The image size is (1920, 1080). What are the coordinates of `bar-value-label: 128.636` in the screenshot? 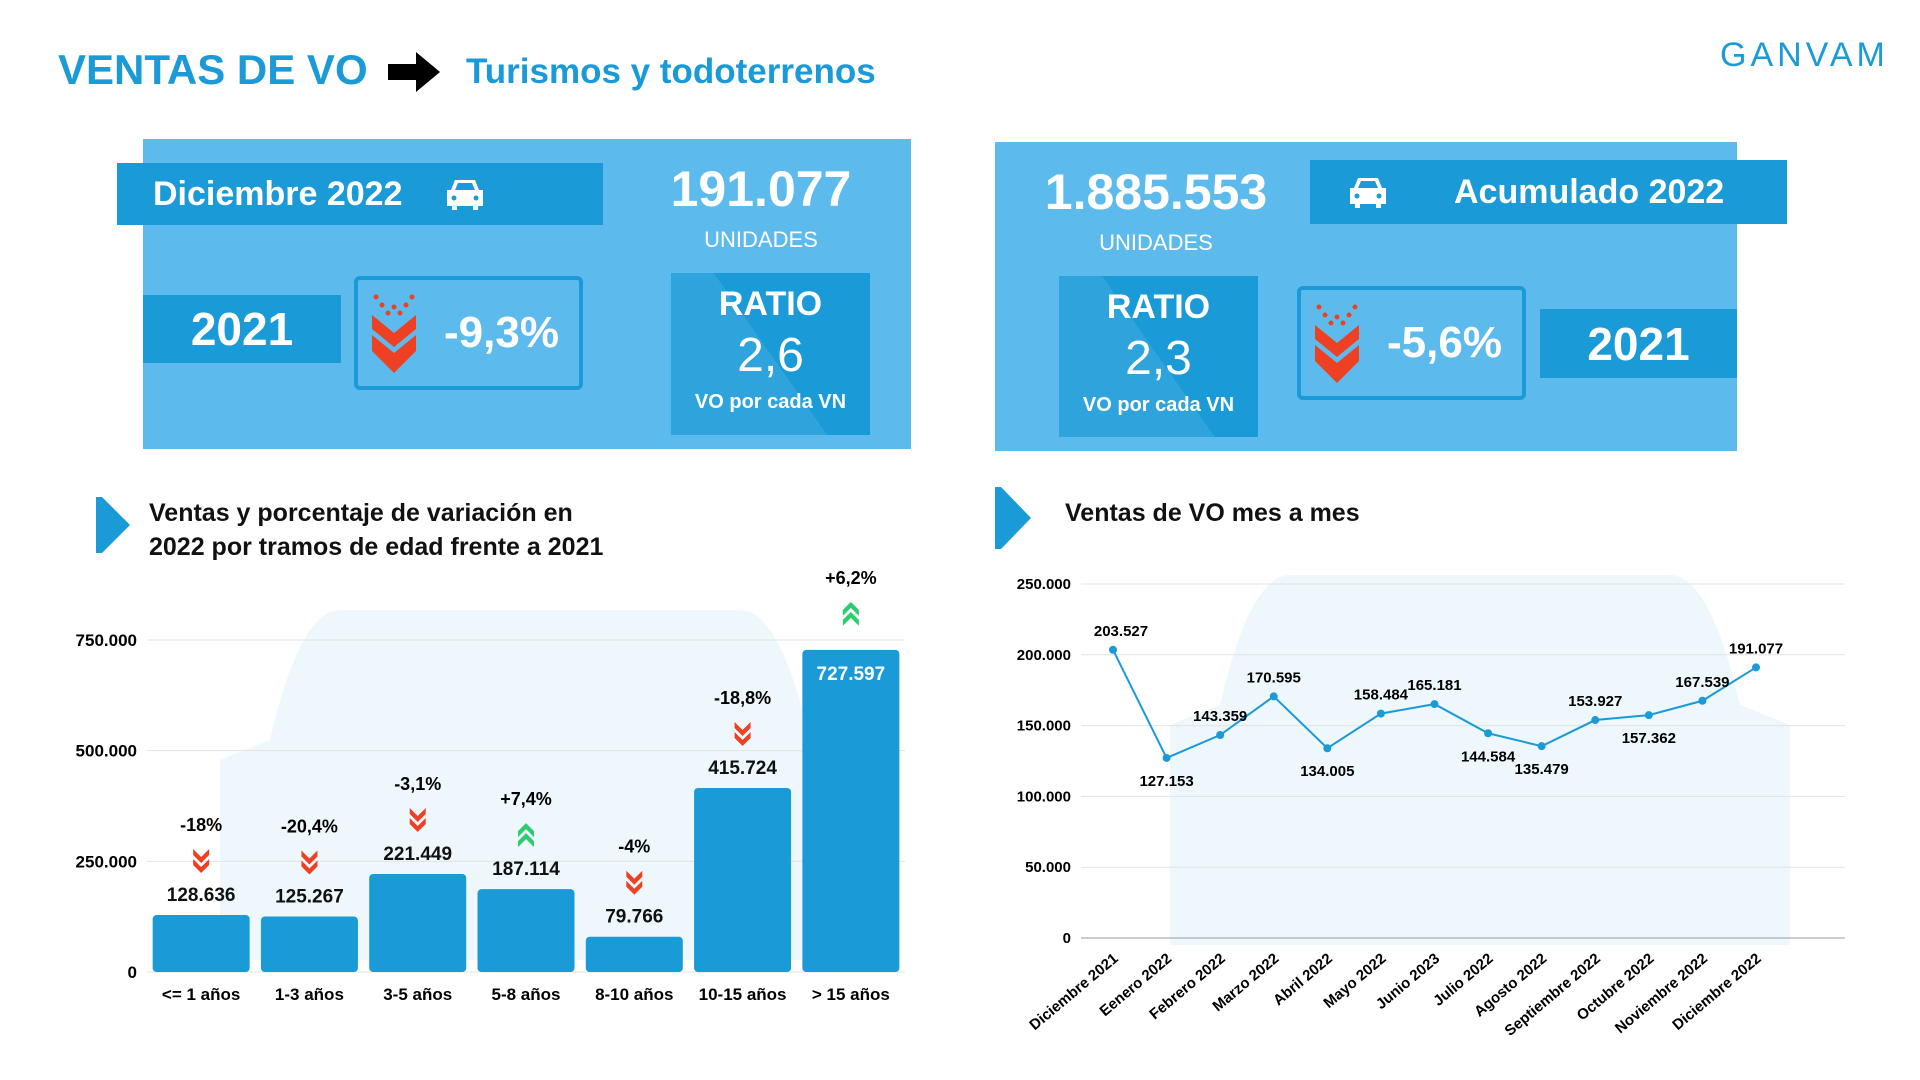 It's located at (201, 895).